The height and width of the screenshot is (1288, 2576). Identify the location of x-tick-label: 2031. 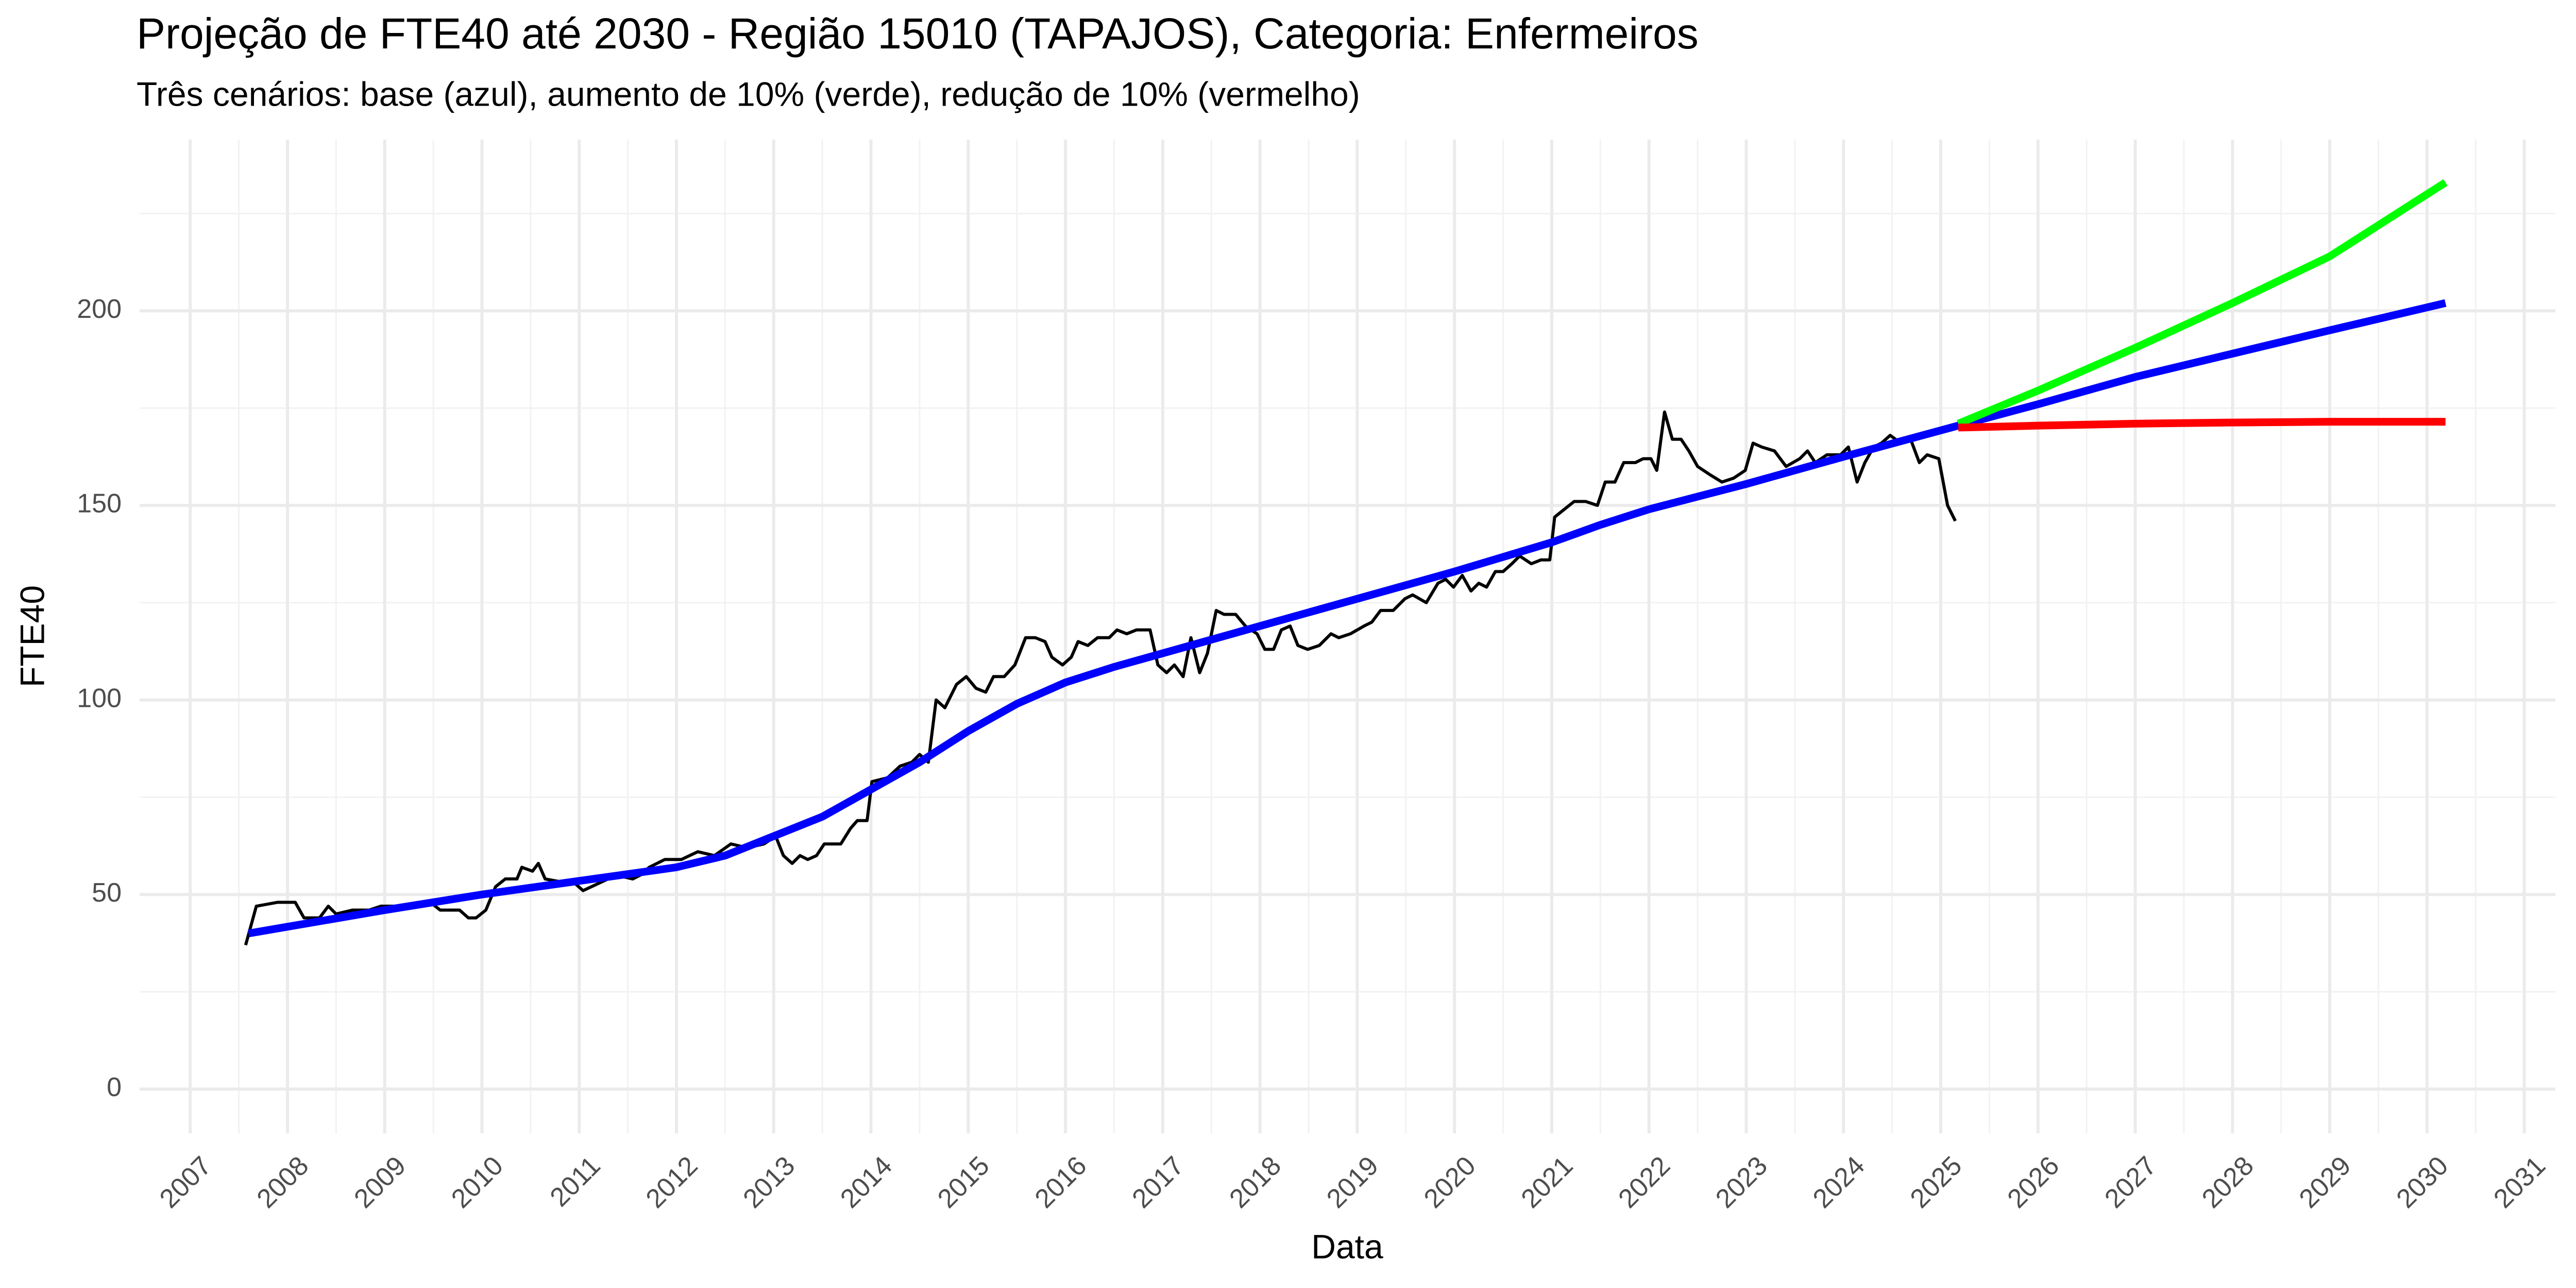
(2519, 1182).